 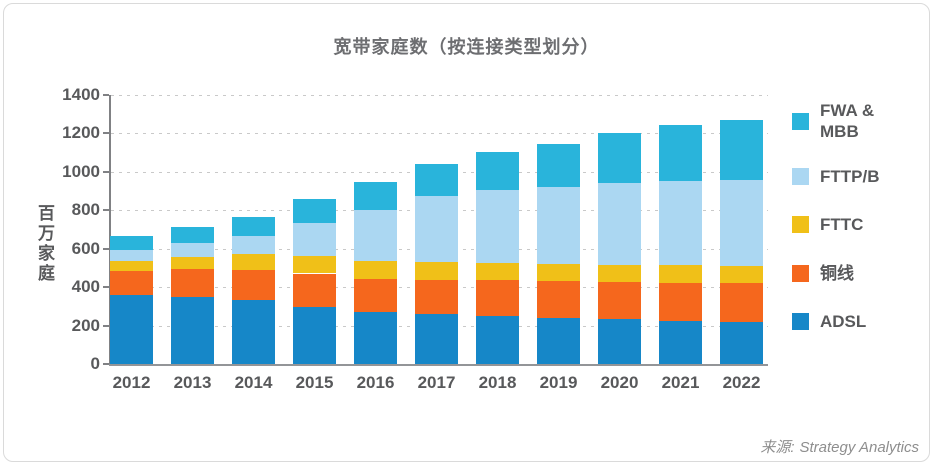 I want to click on legend-label-fttc: FTTC, so click(x=842, y=224).